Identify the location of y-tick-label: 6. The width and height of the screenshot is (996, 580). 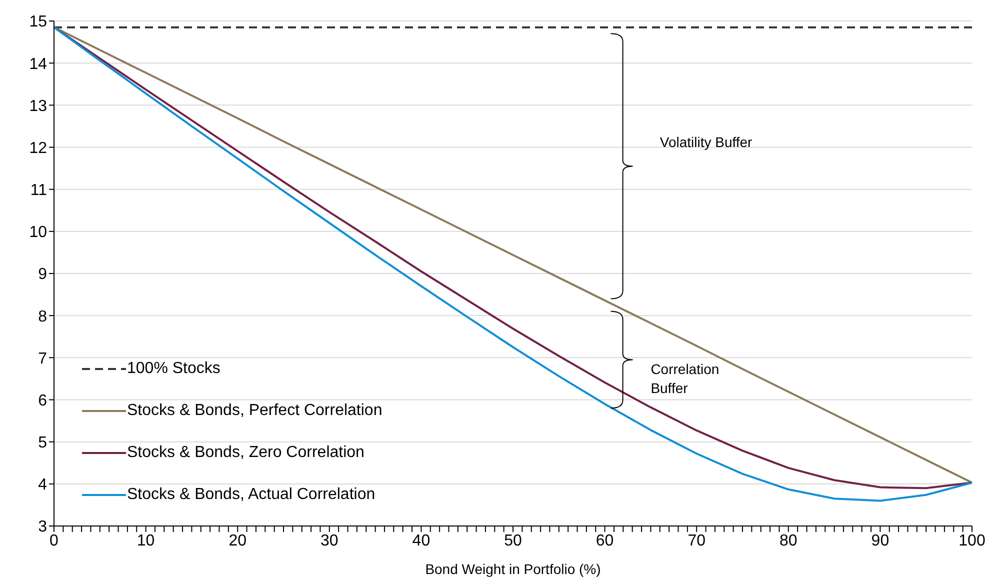
(43, 401).